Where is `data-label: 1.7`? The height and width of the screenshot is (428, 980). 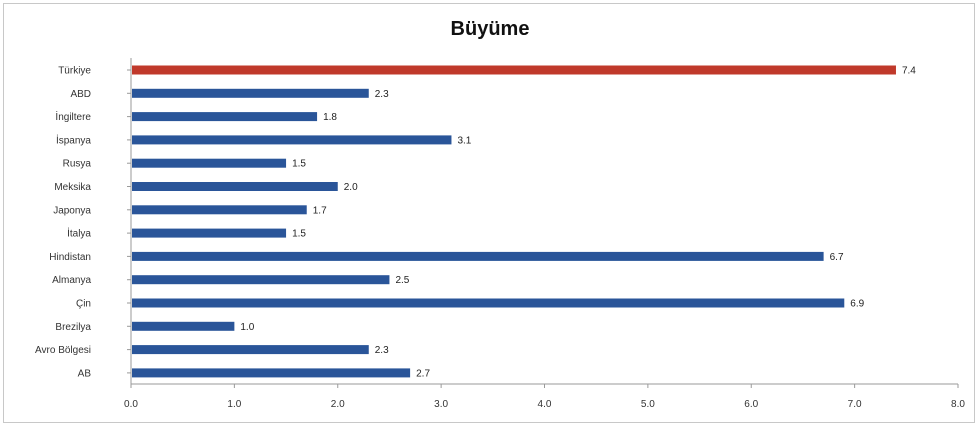 data-label: 1.7 is located at coordinates (320, 210).